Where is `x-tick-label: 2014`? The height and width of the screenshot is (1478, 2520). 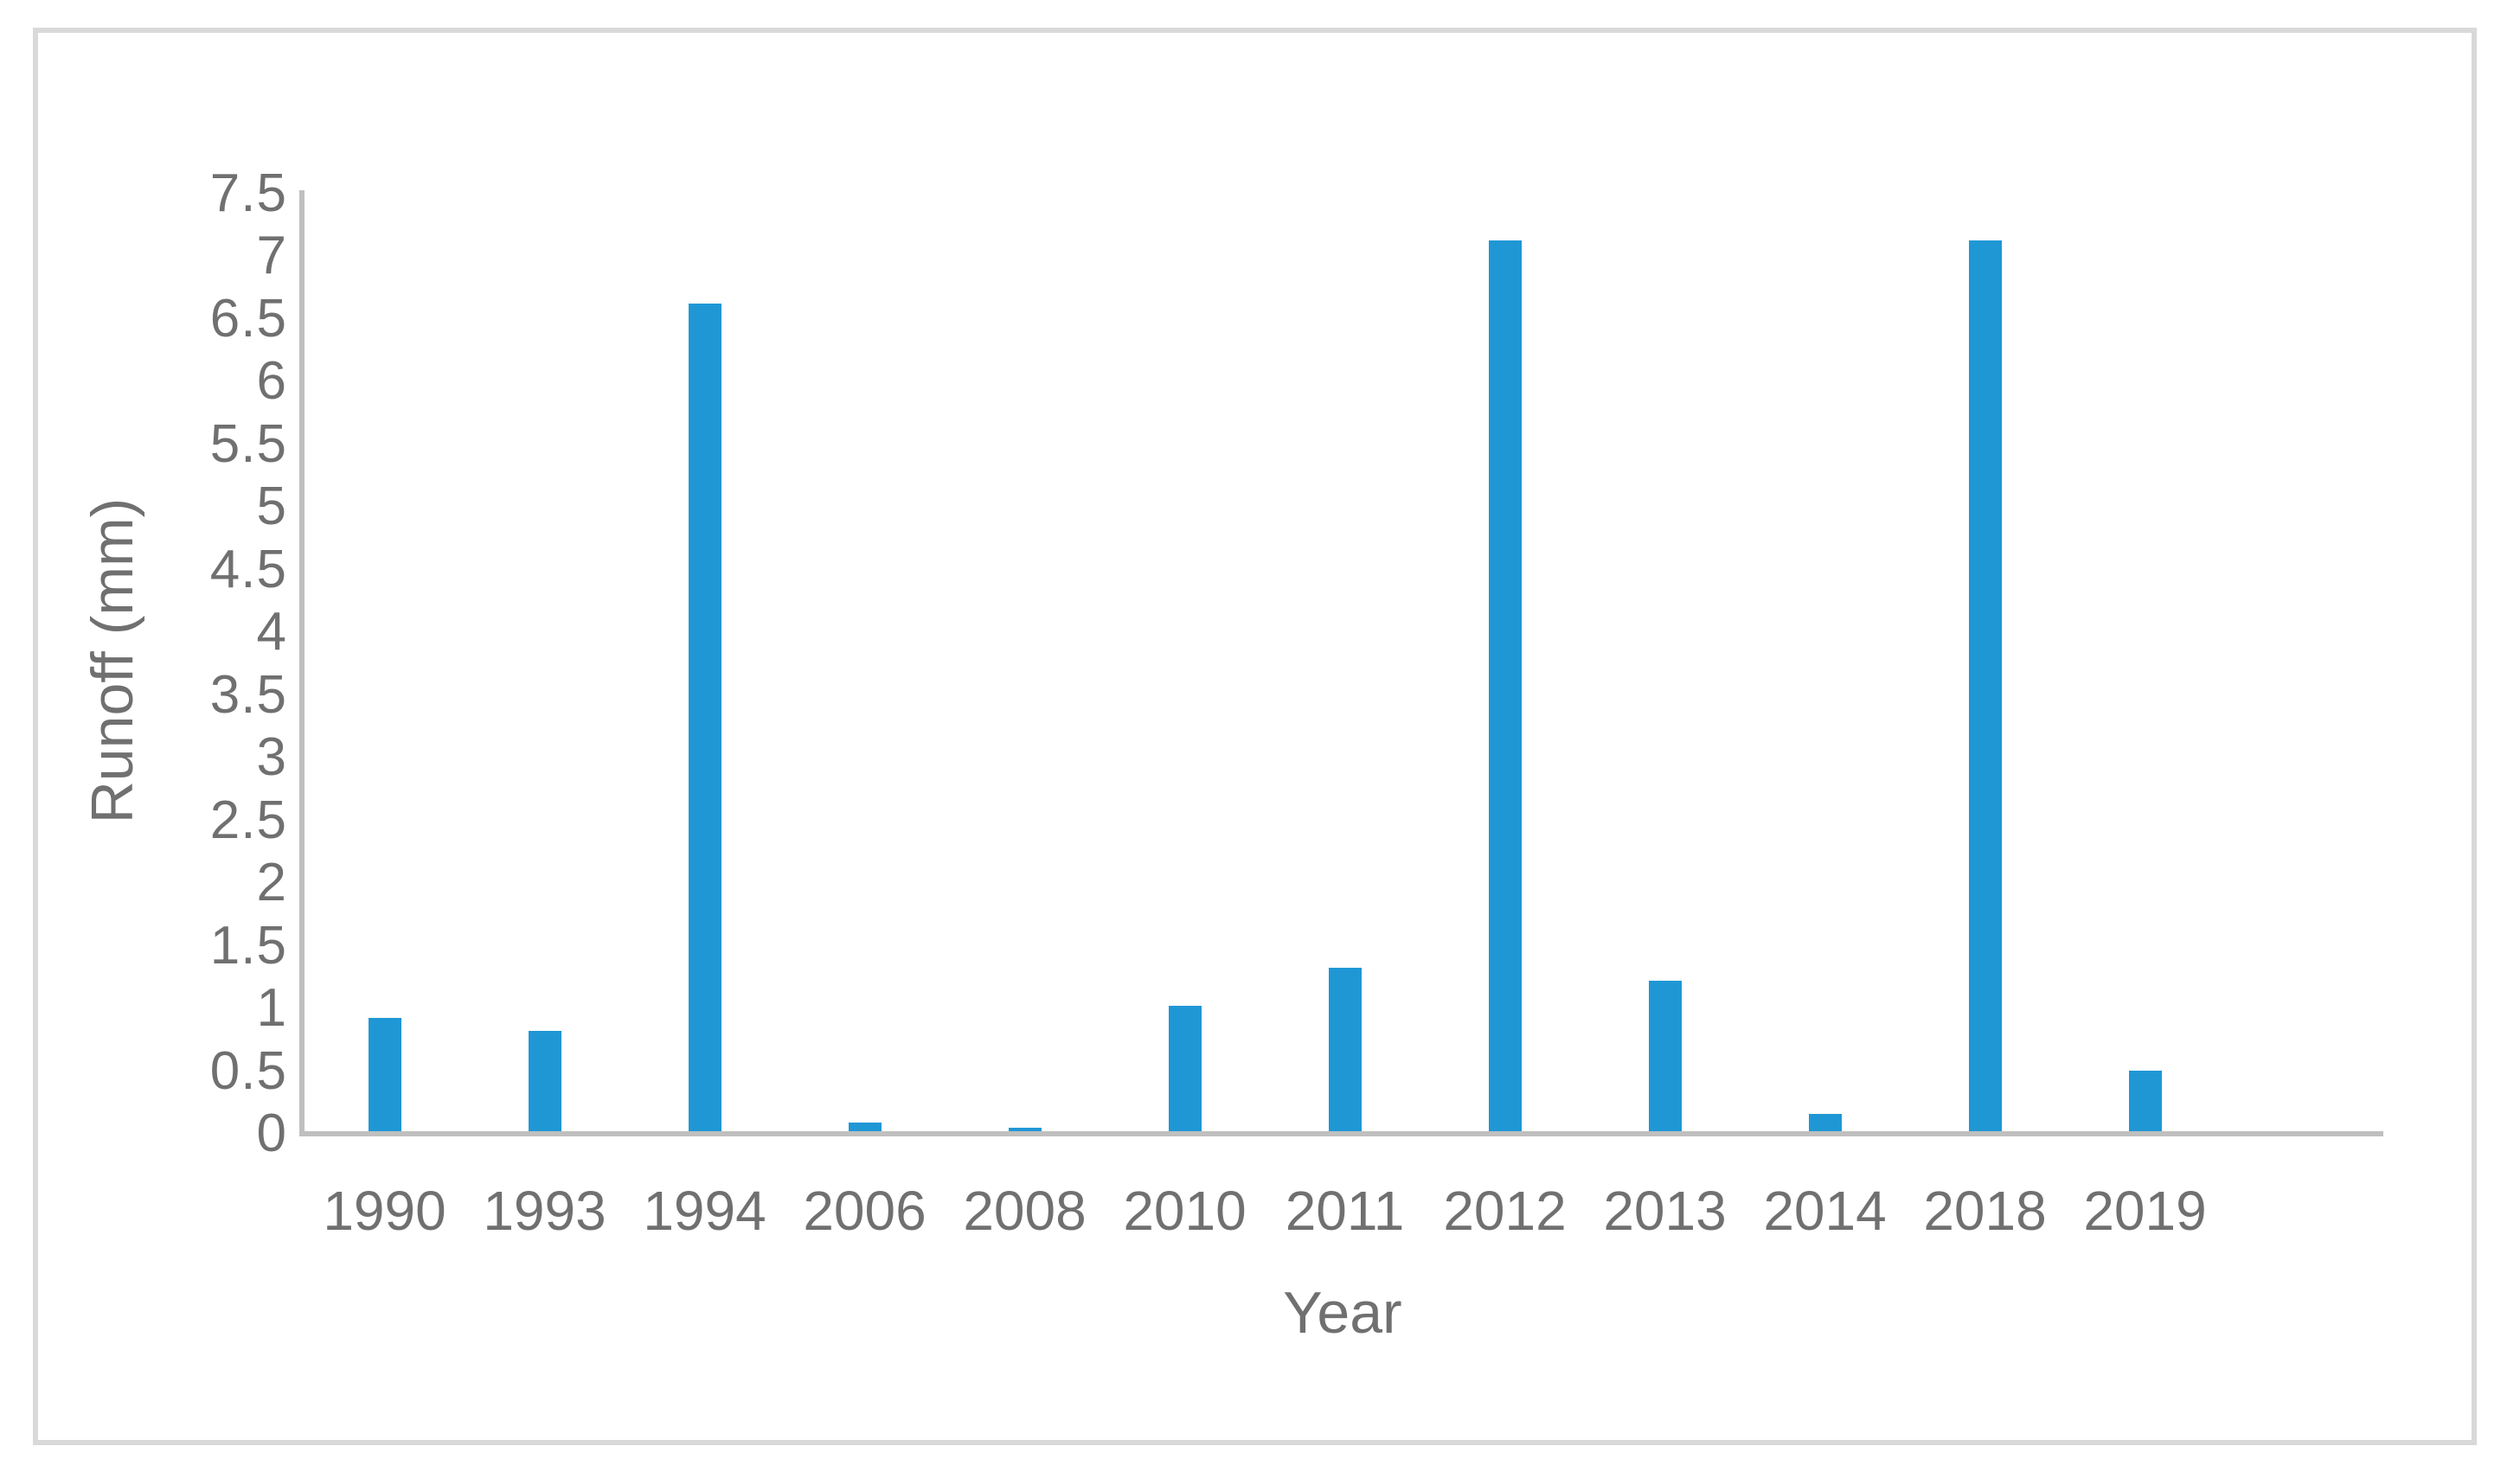
x-tick-label: 2014 is located at coordinates (1825, 1211).